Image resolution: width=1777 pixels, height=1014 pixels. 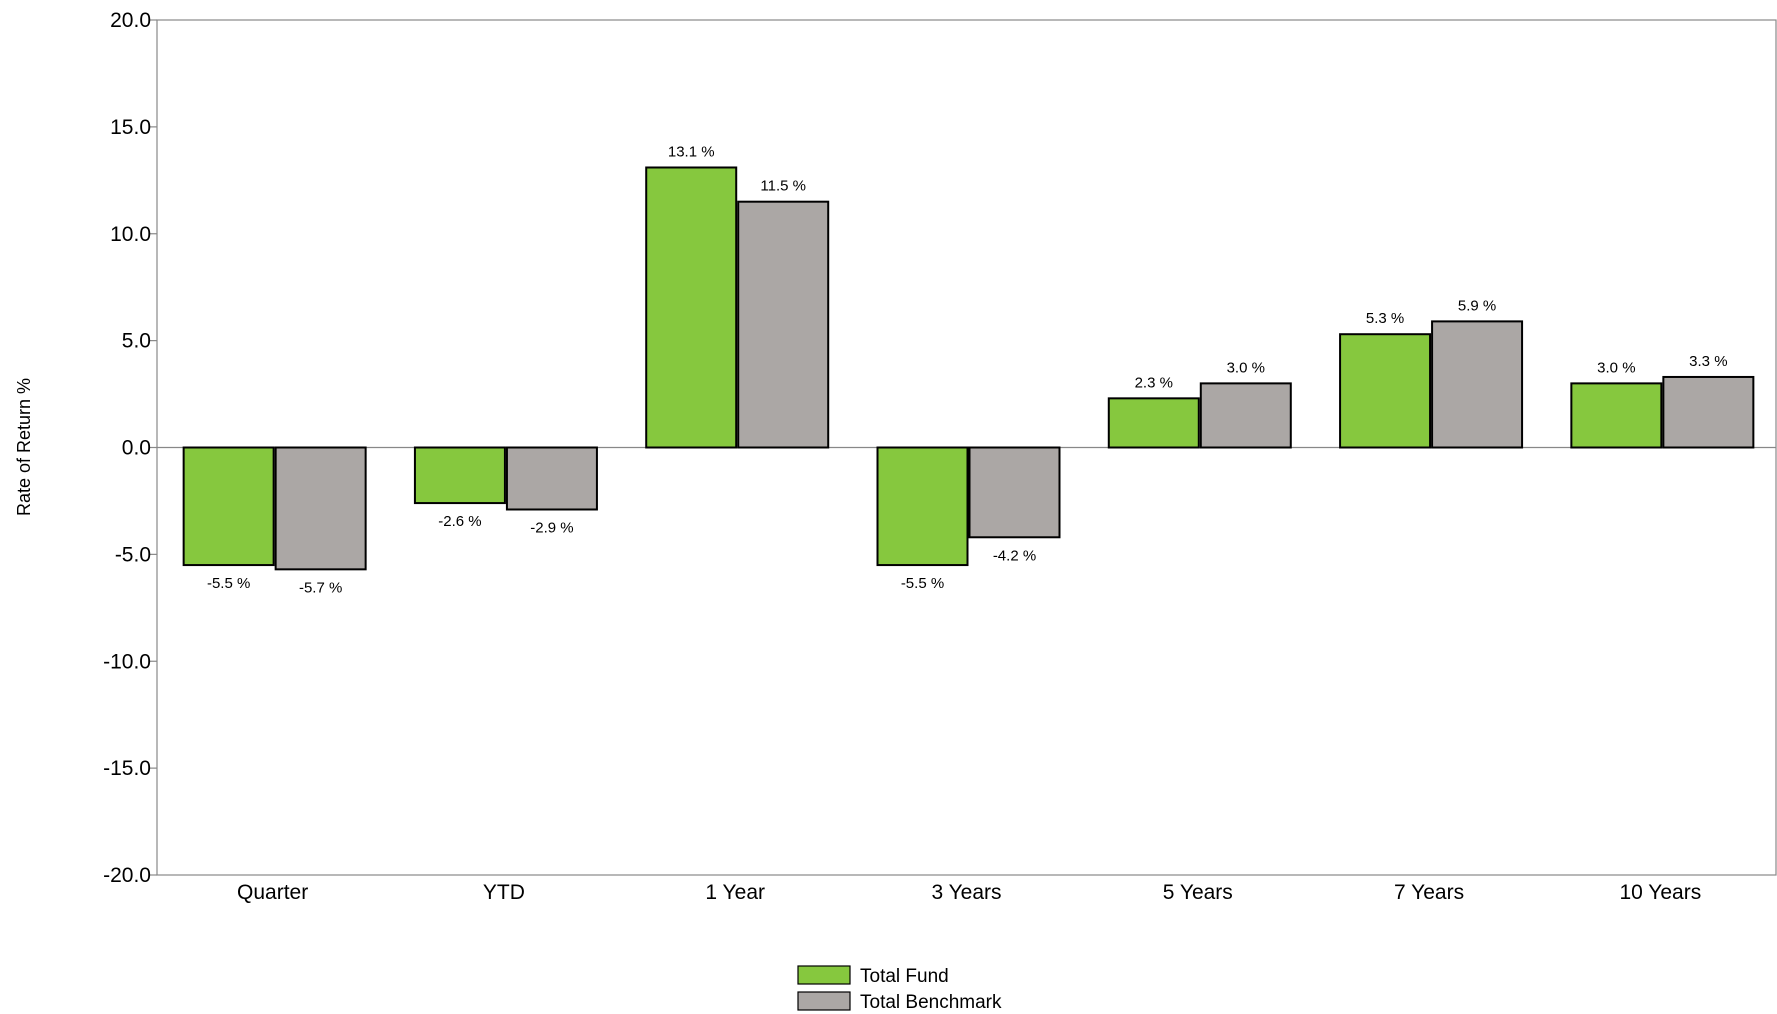 What do you see at coordinates (783, 186) in the screenshot?
I see `data-label-total-benchmark: 11.5 %` at bounding box center [783, 186].